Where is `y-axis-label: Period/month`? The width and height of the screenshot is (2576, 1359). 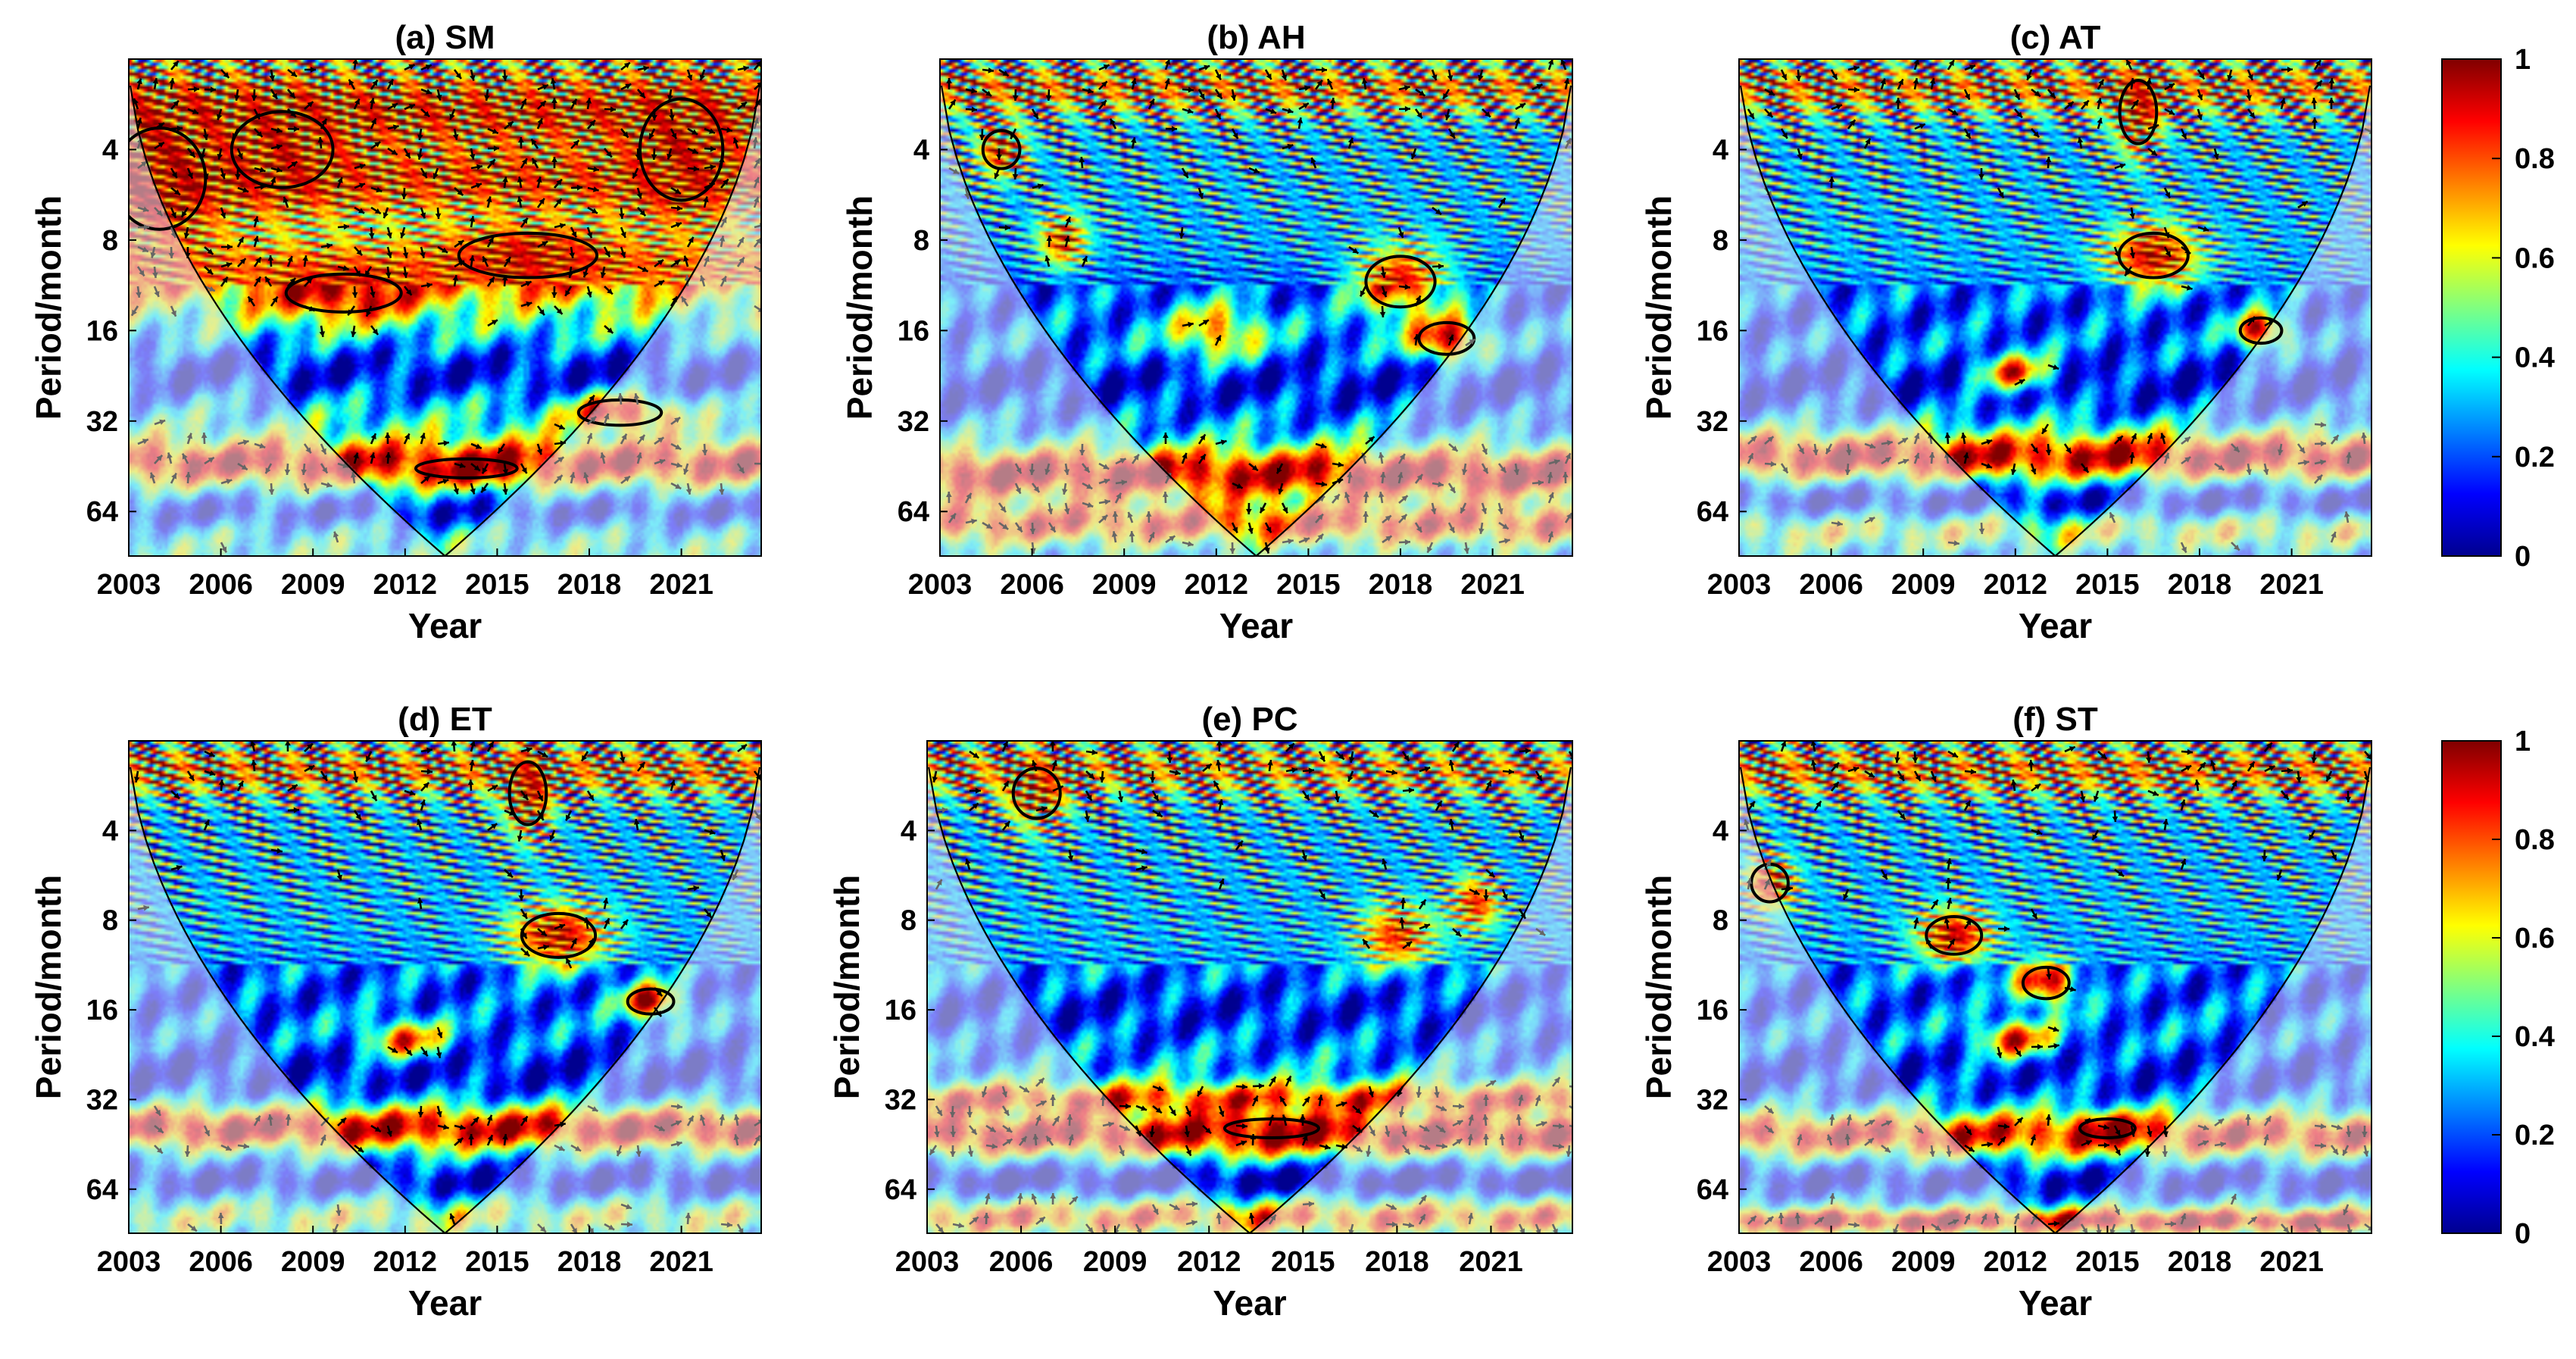 y-axis-label: Period/month is located at coordinates (49, 987).